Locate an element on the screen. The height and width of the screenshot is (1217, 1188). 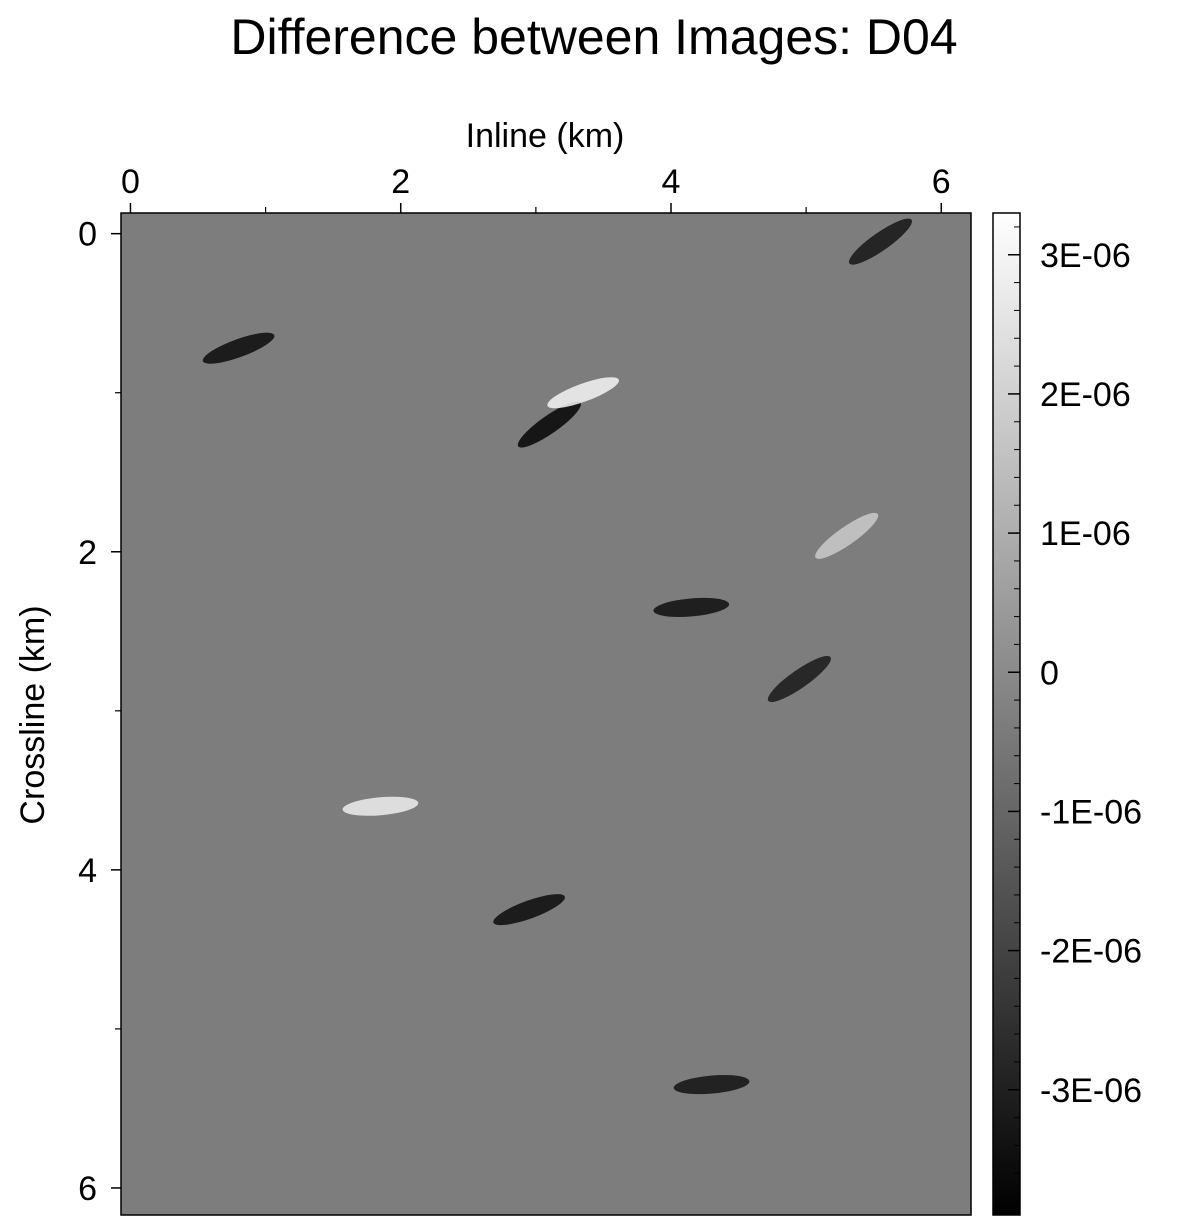
y-axis-label: Crossline (km) is located at coordinates (33, 714).